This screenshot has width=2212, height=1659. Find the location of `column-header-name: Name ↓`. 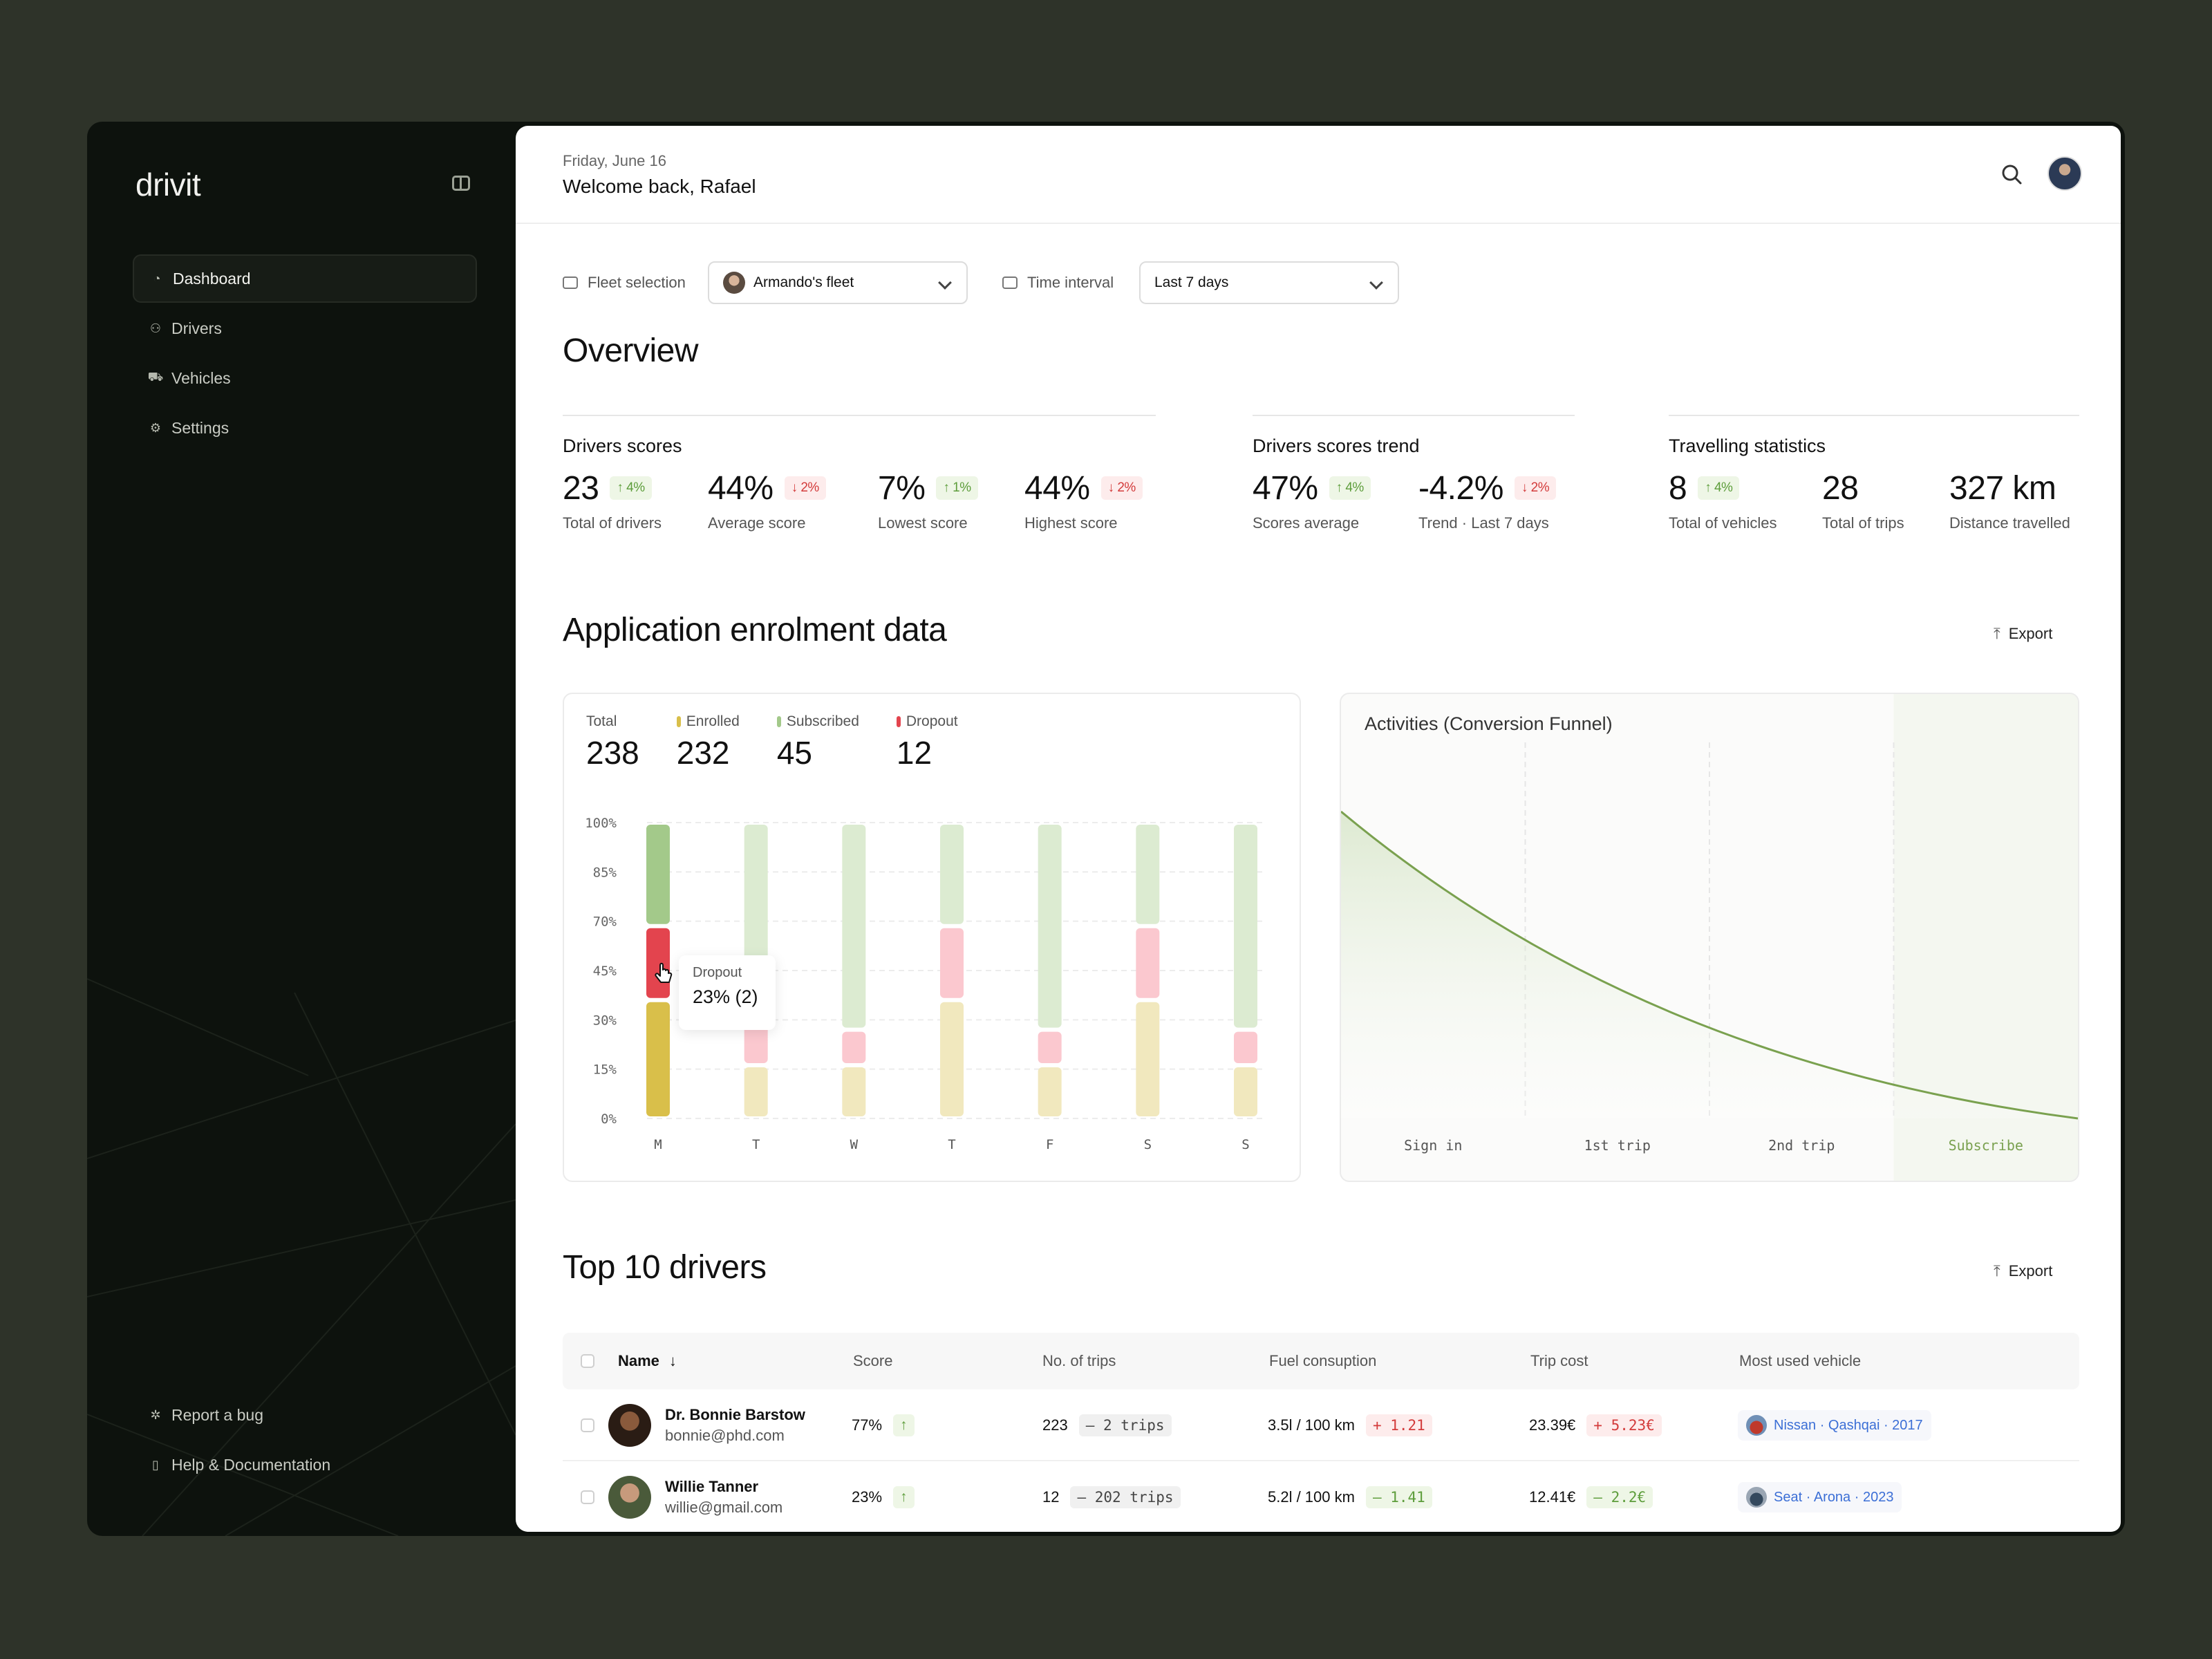

column-header-name: Name ↓ is located at coordinates (647, 1361).